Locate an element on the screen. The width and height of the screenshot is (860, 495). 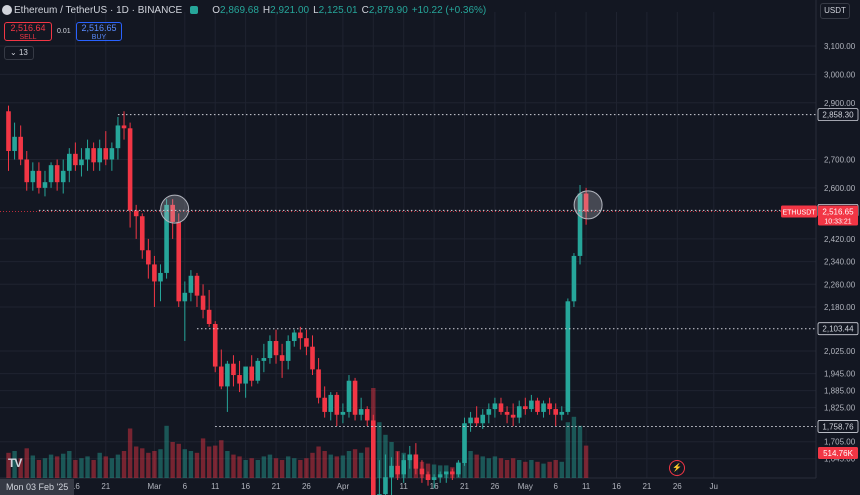
price-axis is located at coordinates (838, 247).